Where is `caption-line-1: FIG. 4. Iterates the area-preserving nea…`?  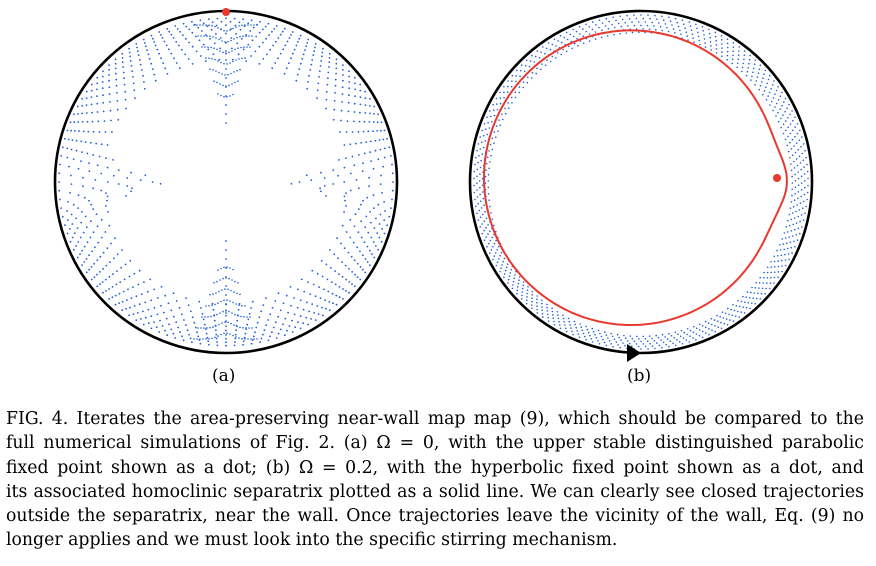
caption-line-1: FIG. 4. Iterates the area-preserving nea… is located at coordinates (435, 419).